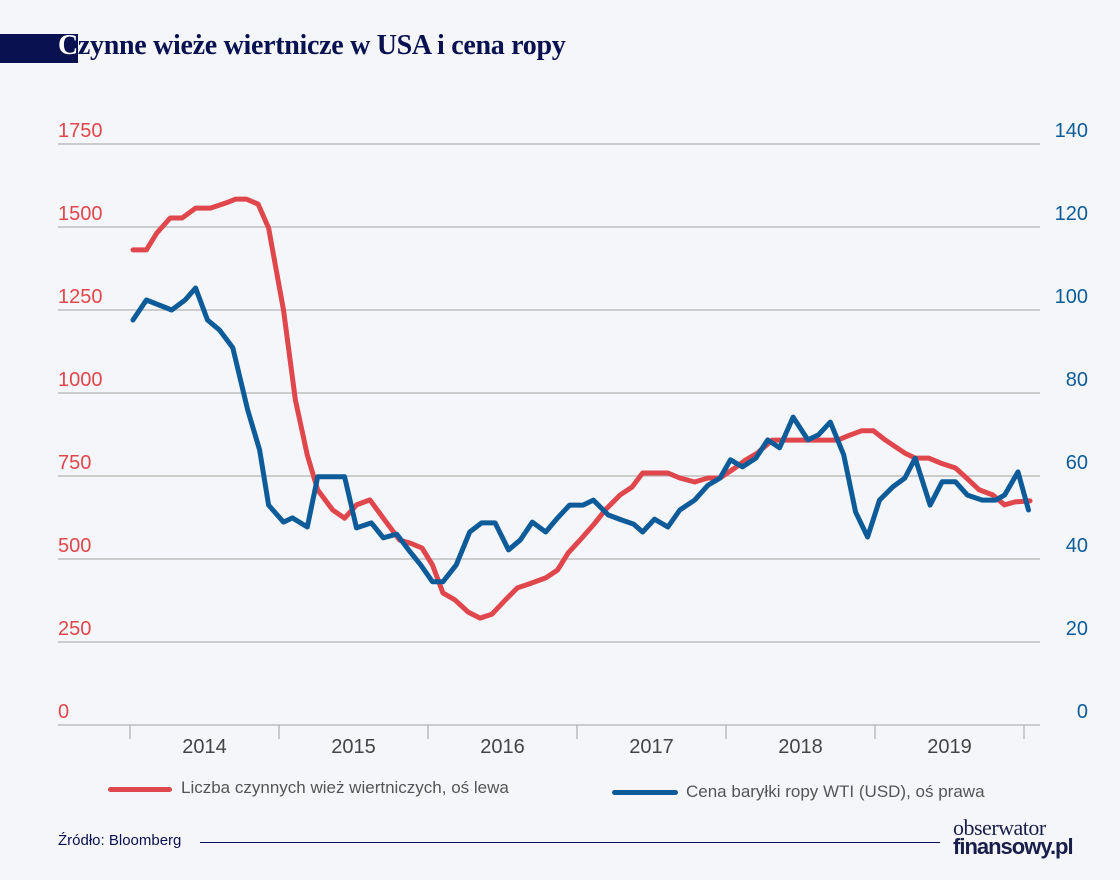 The height and width of the screenshot is (880, 1120). I want to click on x-tick-label: 2017, so click(651, 747).